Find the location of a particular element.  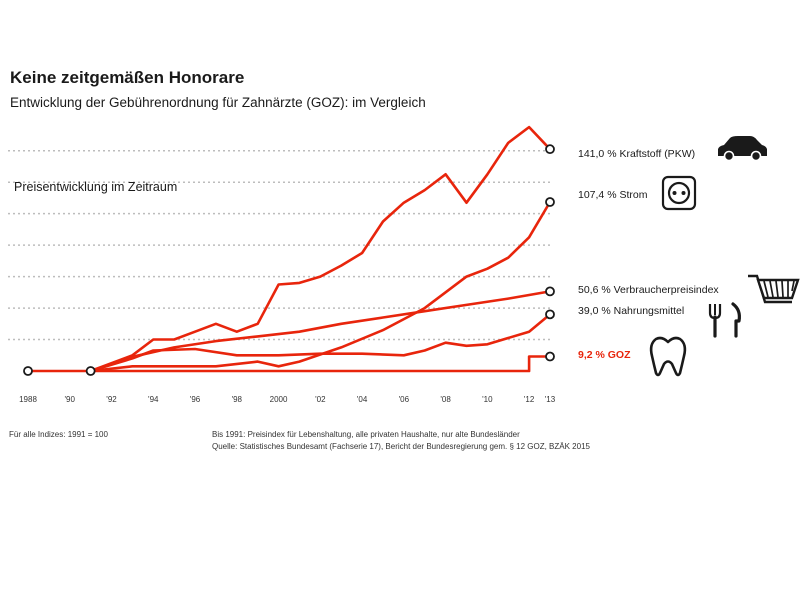

car-icon is located at coordinates (742, 149).